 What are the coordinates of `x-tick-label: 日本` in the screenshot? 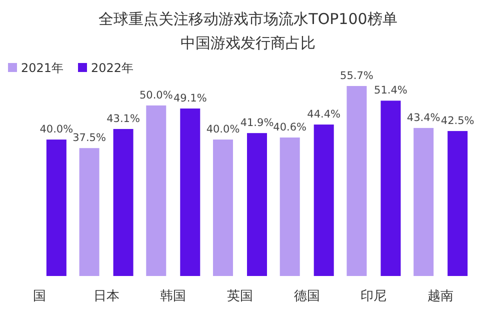 It's located at (106, 296).